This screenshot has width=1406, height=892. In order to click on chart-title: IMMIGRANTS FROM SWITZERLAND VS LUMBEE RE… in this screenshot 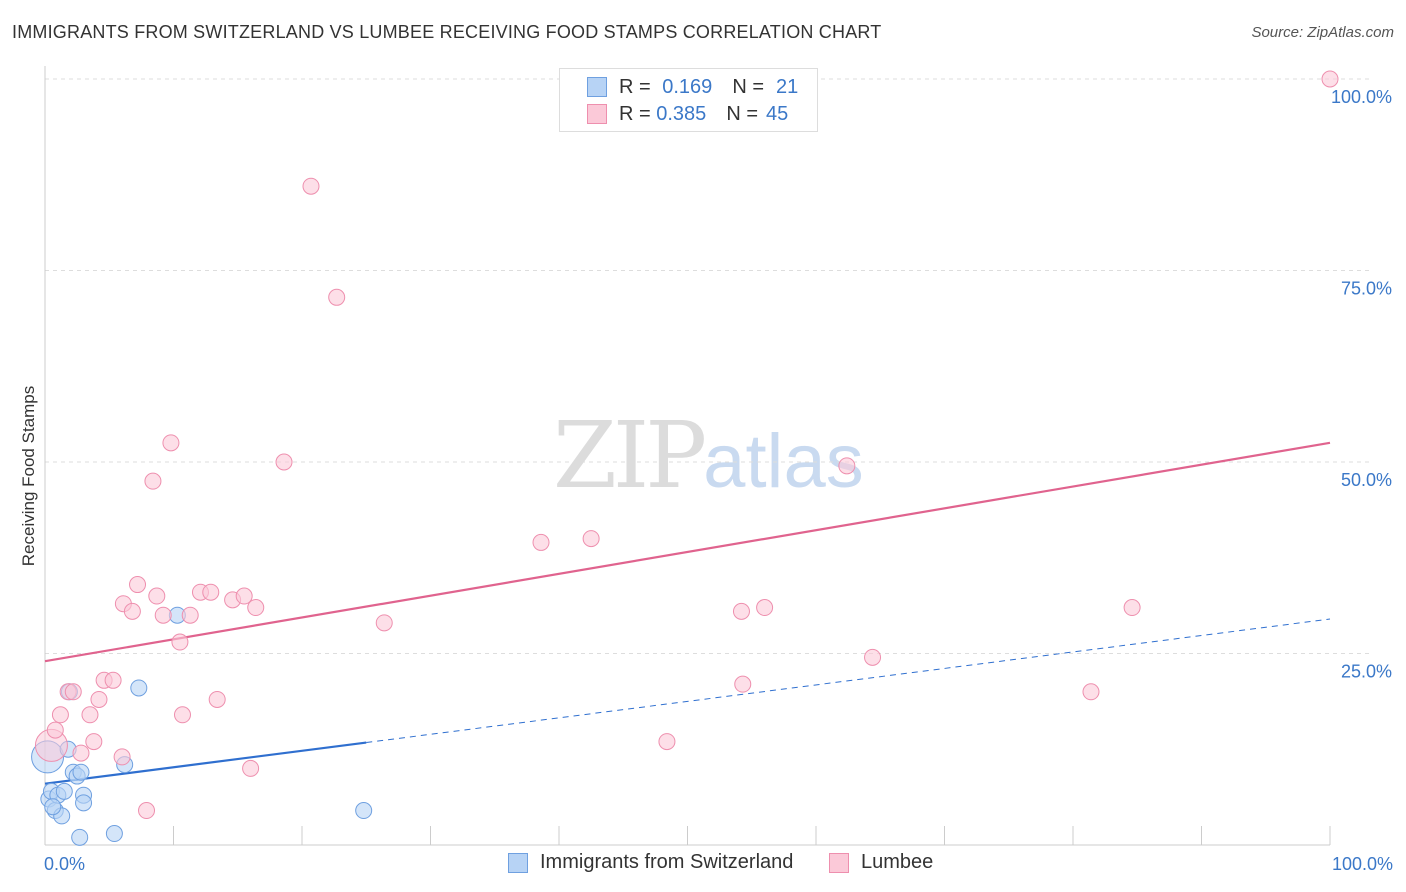, I will do `click(447, 32)`.